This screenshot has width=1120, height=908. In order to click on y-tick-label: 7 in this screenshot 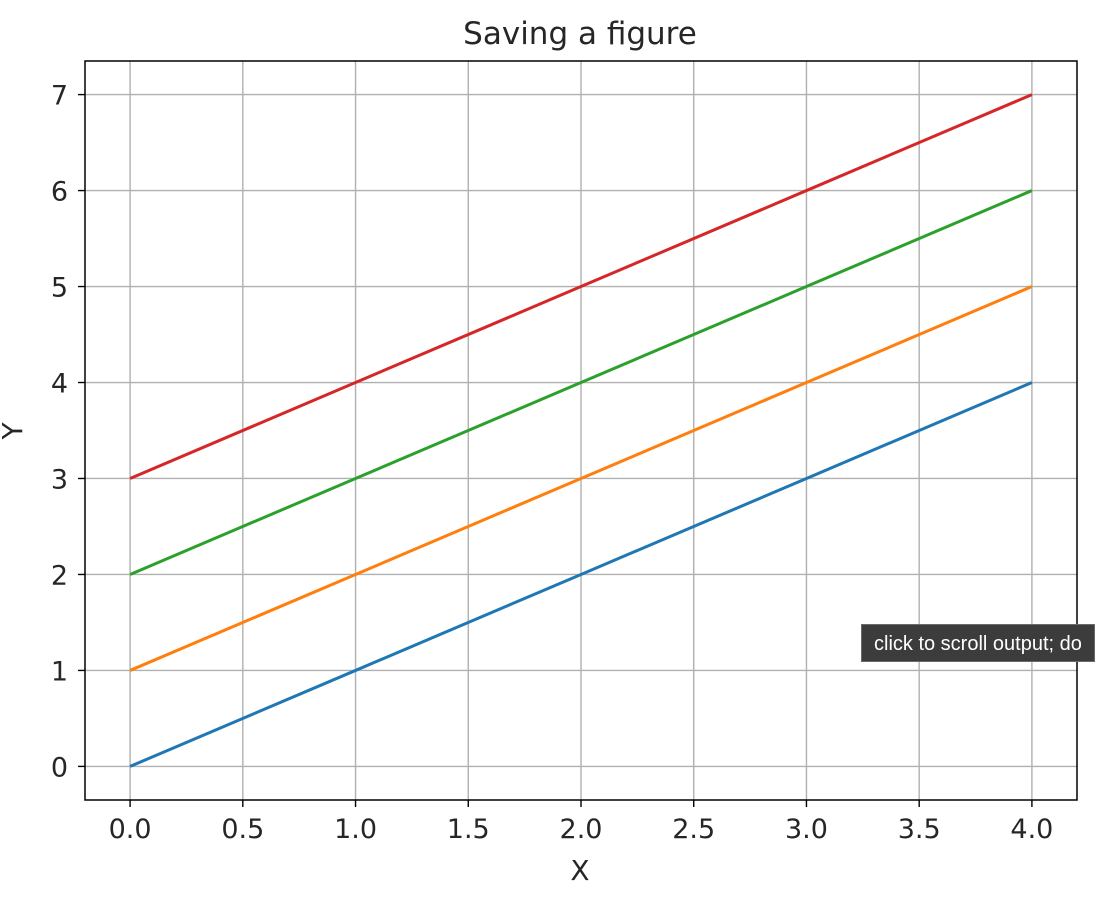, I will do `click(59, 96)`.